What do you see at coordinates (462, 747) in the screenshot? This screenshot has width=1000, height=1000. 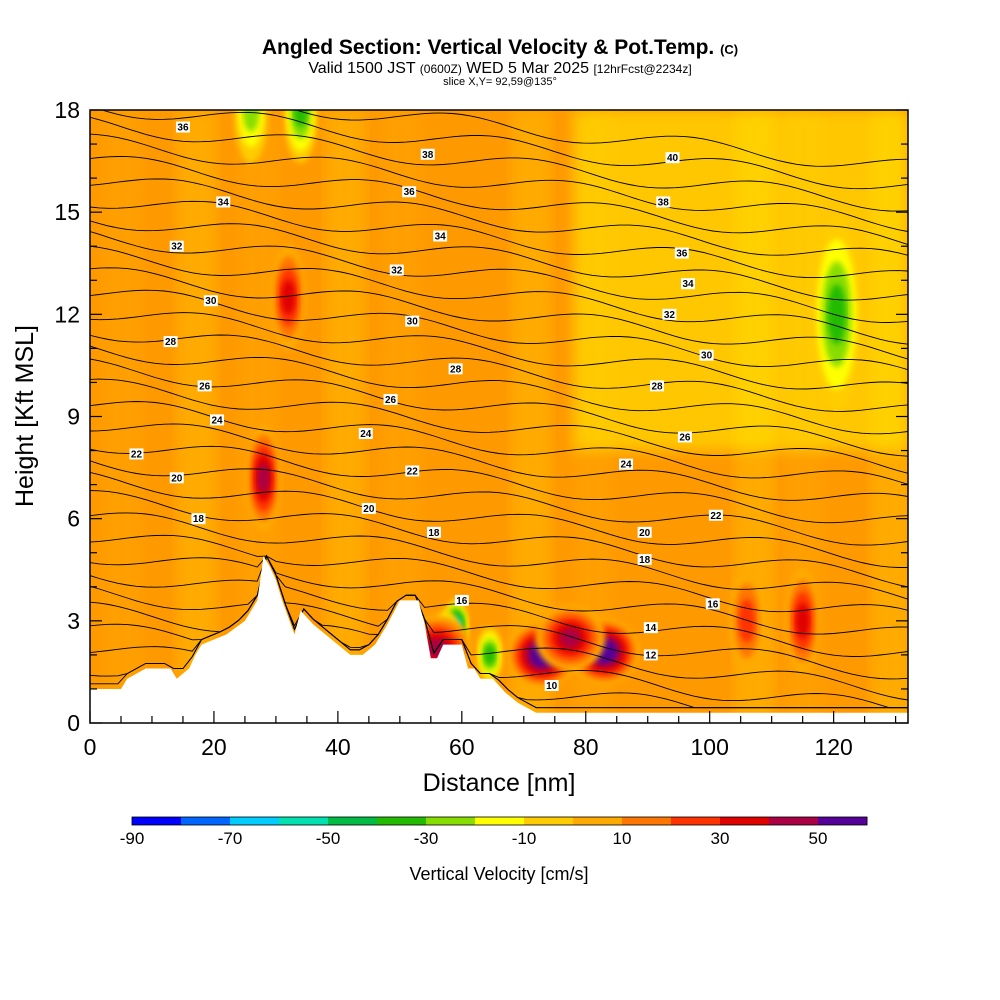 I see `x-tick-label: 60` at bounding box center [462, 747].